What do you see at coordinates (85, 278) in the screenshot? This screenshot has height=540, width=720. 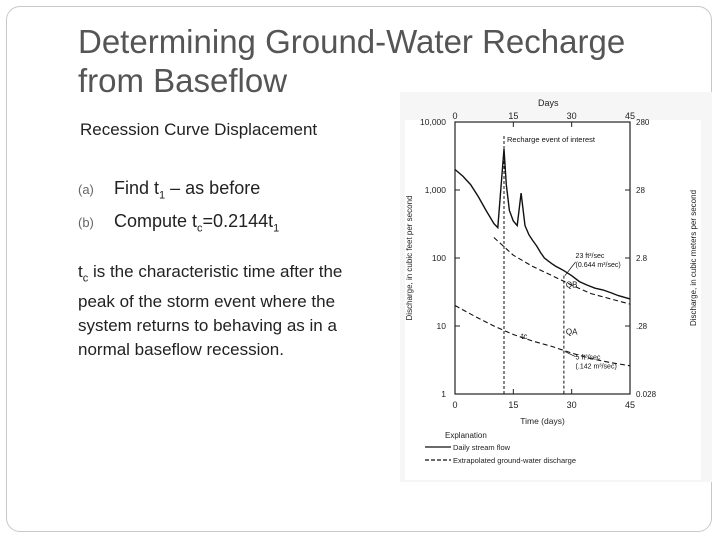 I see `para-subscript: c` at bounding box center [85, 278].